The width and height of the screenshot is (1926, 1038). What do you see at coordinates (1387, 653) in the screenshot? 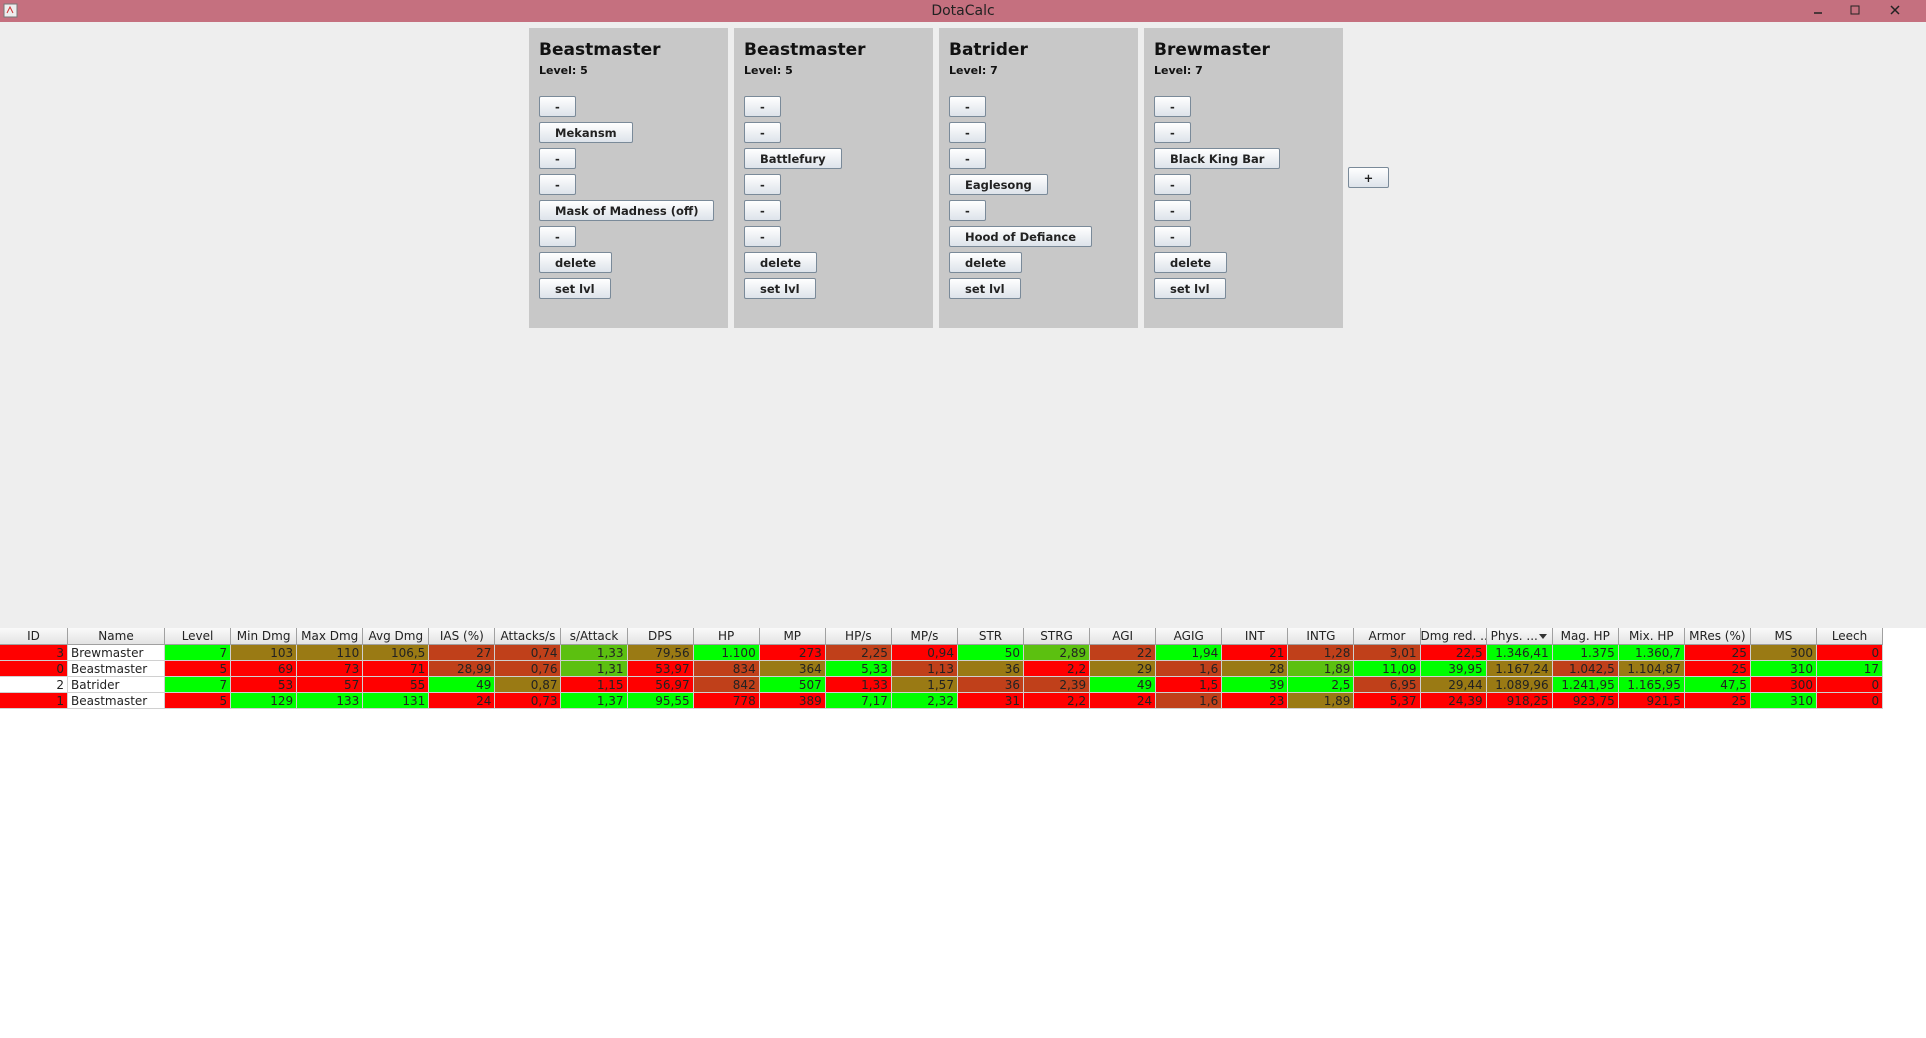
I see `table-cell: 3,01` at bounding box center [1387, 653].